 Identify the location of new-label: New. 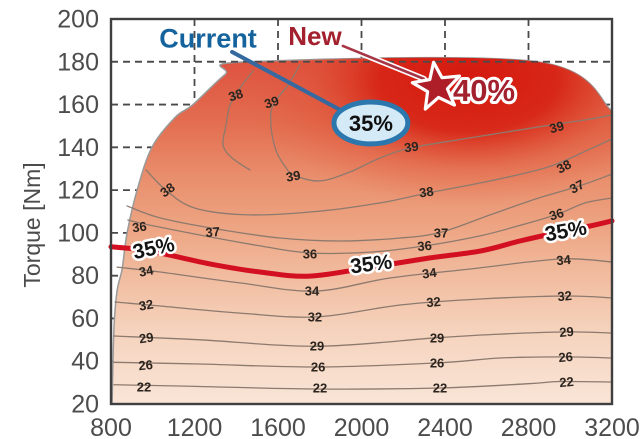
(315, 36).